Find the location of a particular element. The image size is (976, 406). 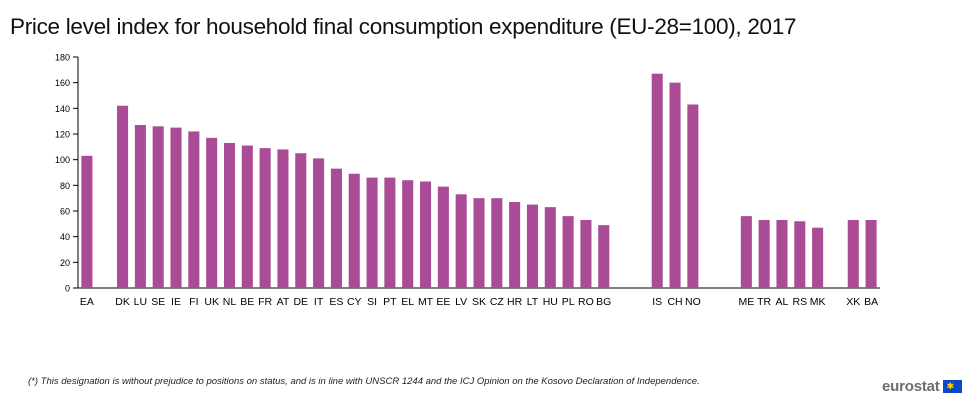

bar-no is located at coordinates (693, 196).